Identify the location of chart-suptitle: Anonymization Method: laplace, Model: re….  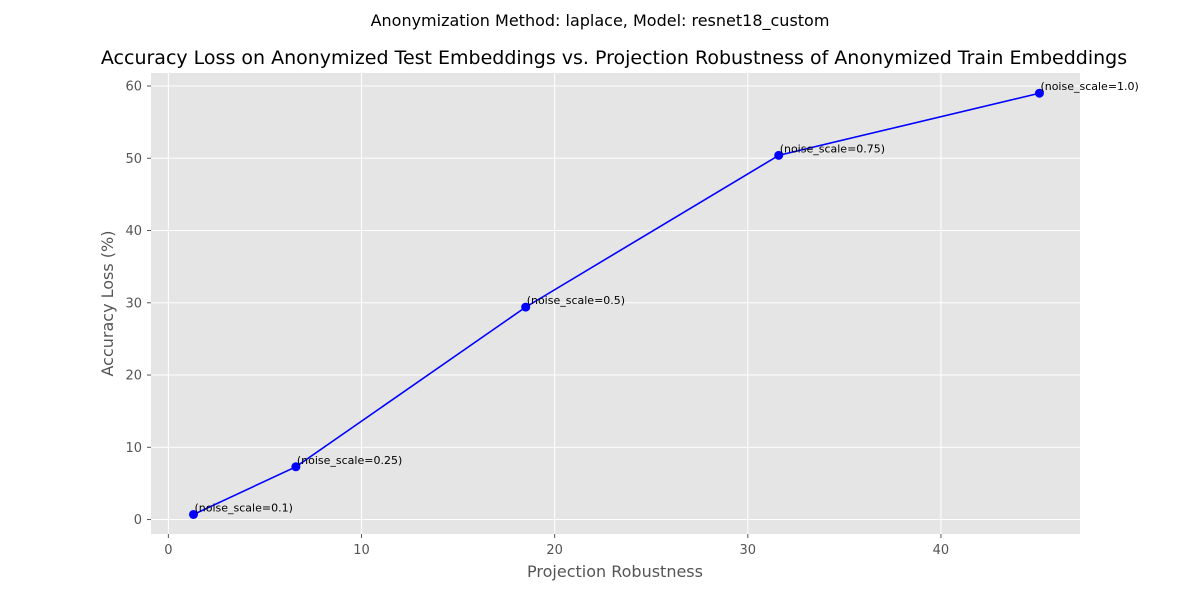
(600, 21).